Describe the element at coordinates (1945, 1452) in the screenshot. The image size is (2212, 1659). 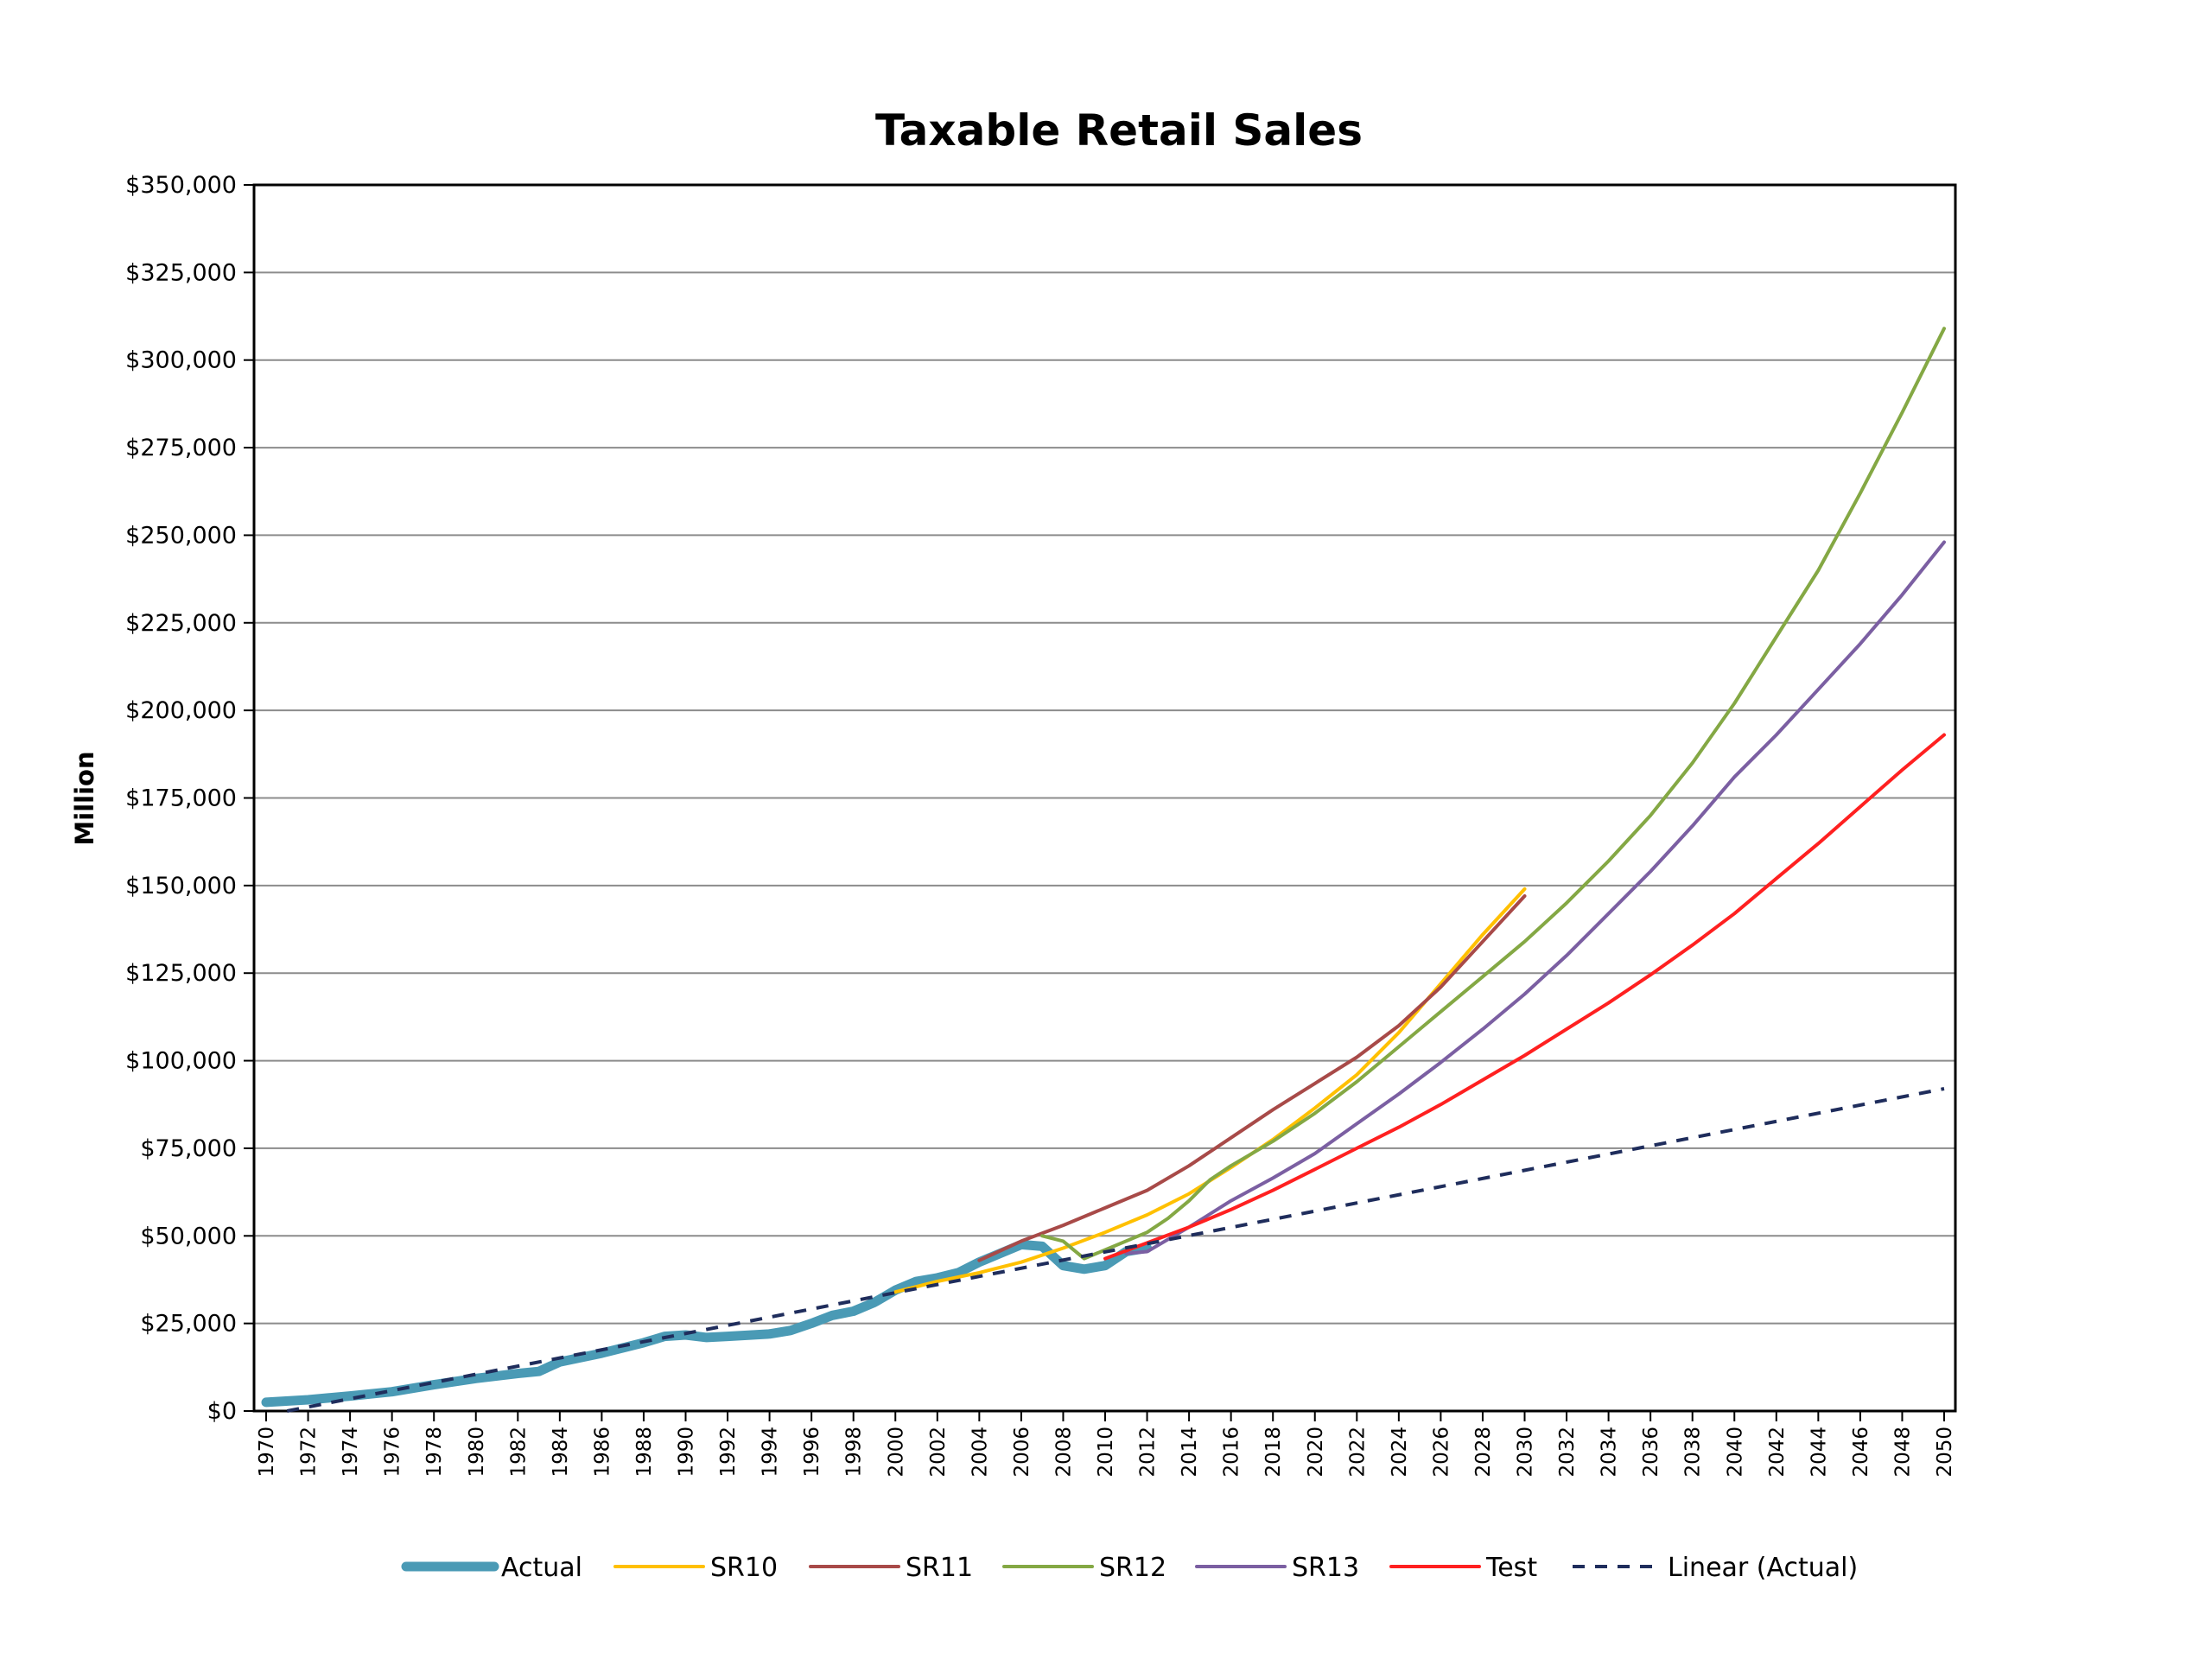
I see `x-tick-label: 2050` at that location.